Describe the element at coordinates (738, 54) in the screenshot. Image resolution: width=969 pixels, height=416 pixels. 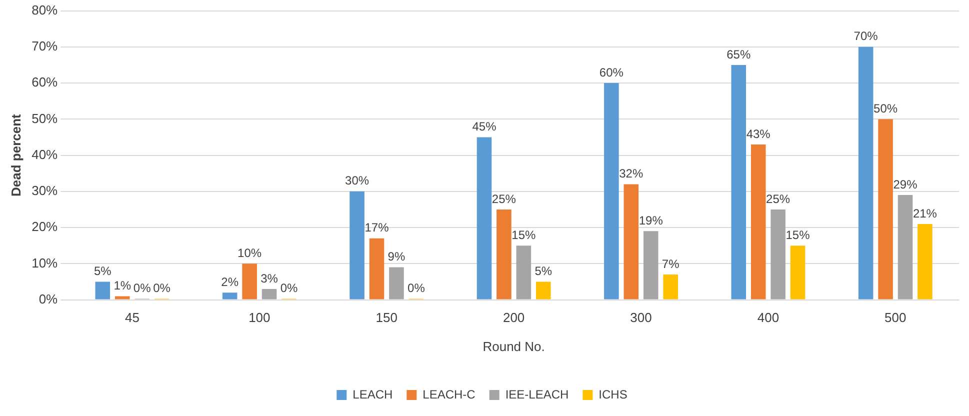
I see `data-label: 65%` at that location.